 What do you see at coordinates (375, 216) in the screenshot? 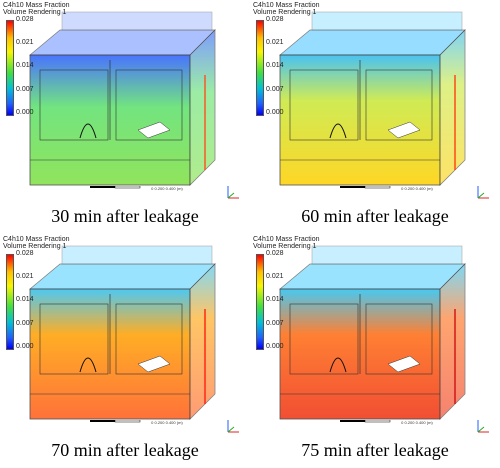
I see `panel-caption: 60 min after leakage` at bounding box center [375, 216].